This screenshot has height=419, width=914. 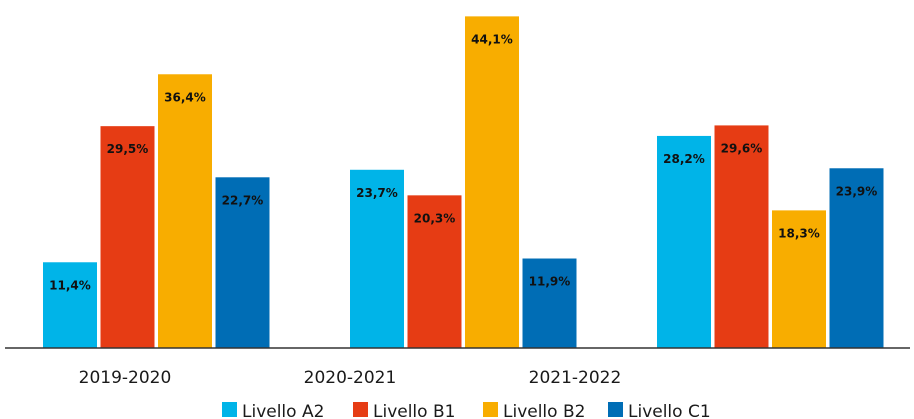 I want to click on data-label: 23,7%, so click(x=377, y=193).